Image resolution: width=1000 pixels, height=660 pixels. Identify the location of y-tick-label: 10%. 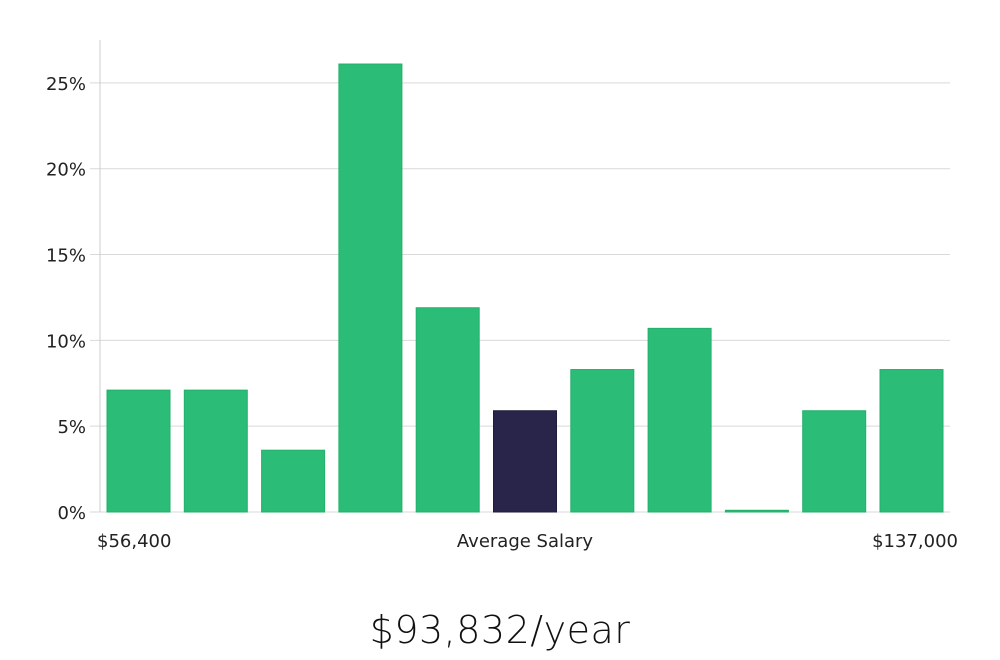
(66, 341).